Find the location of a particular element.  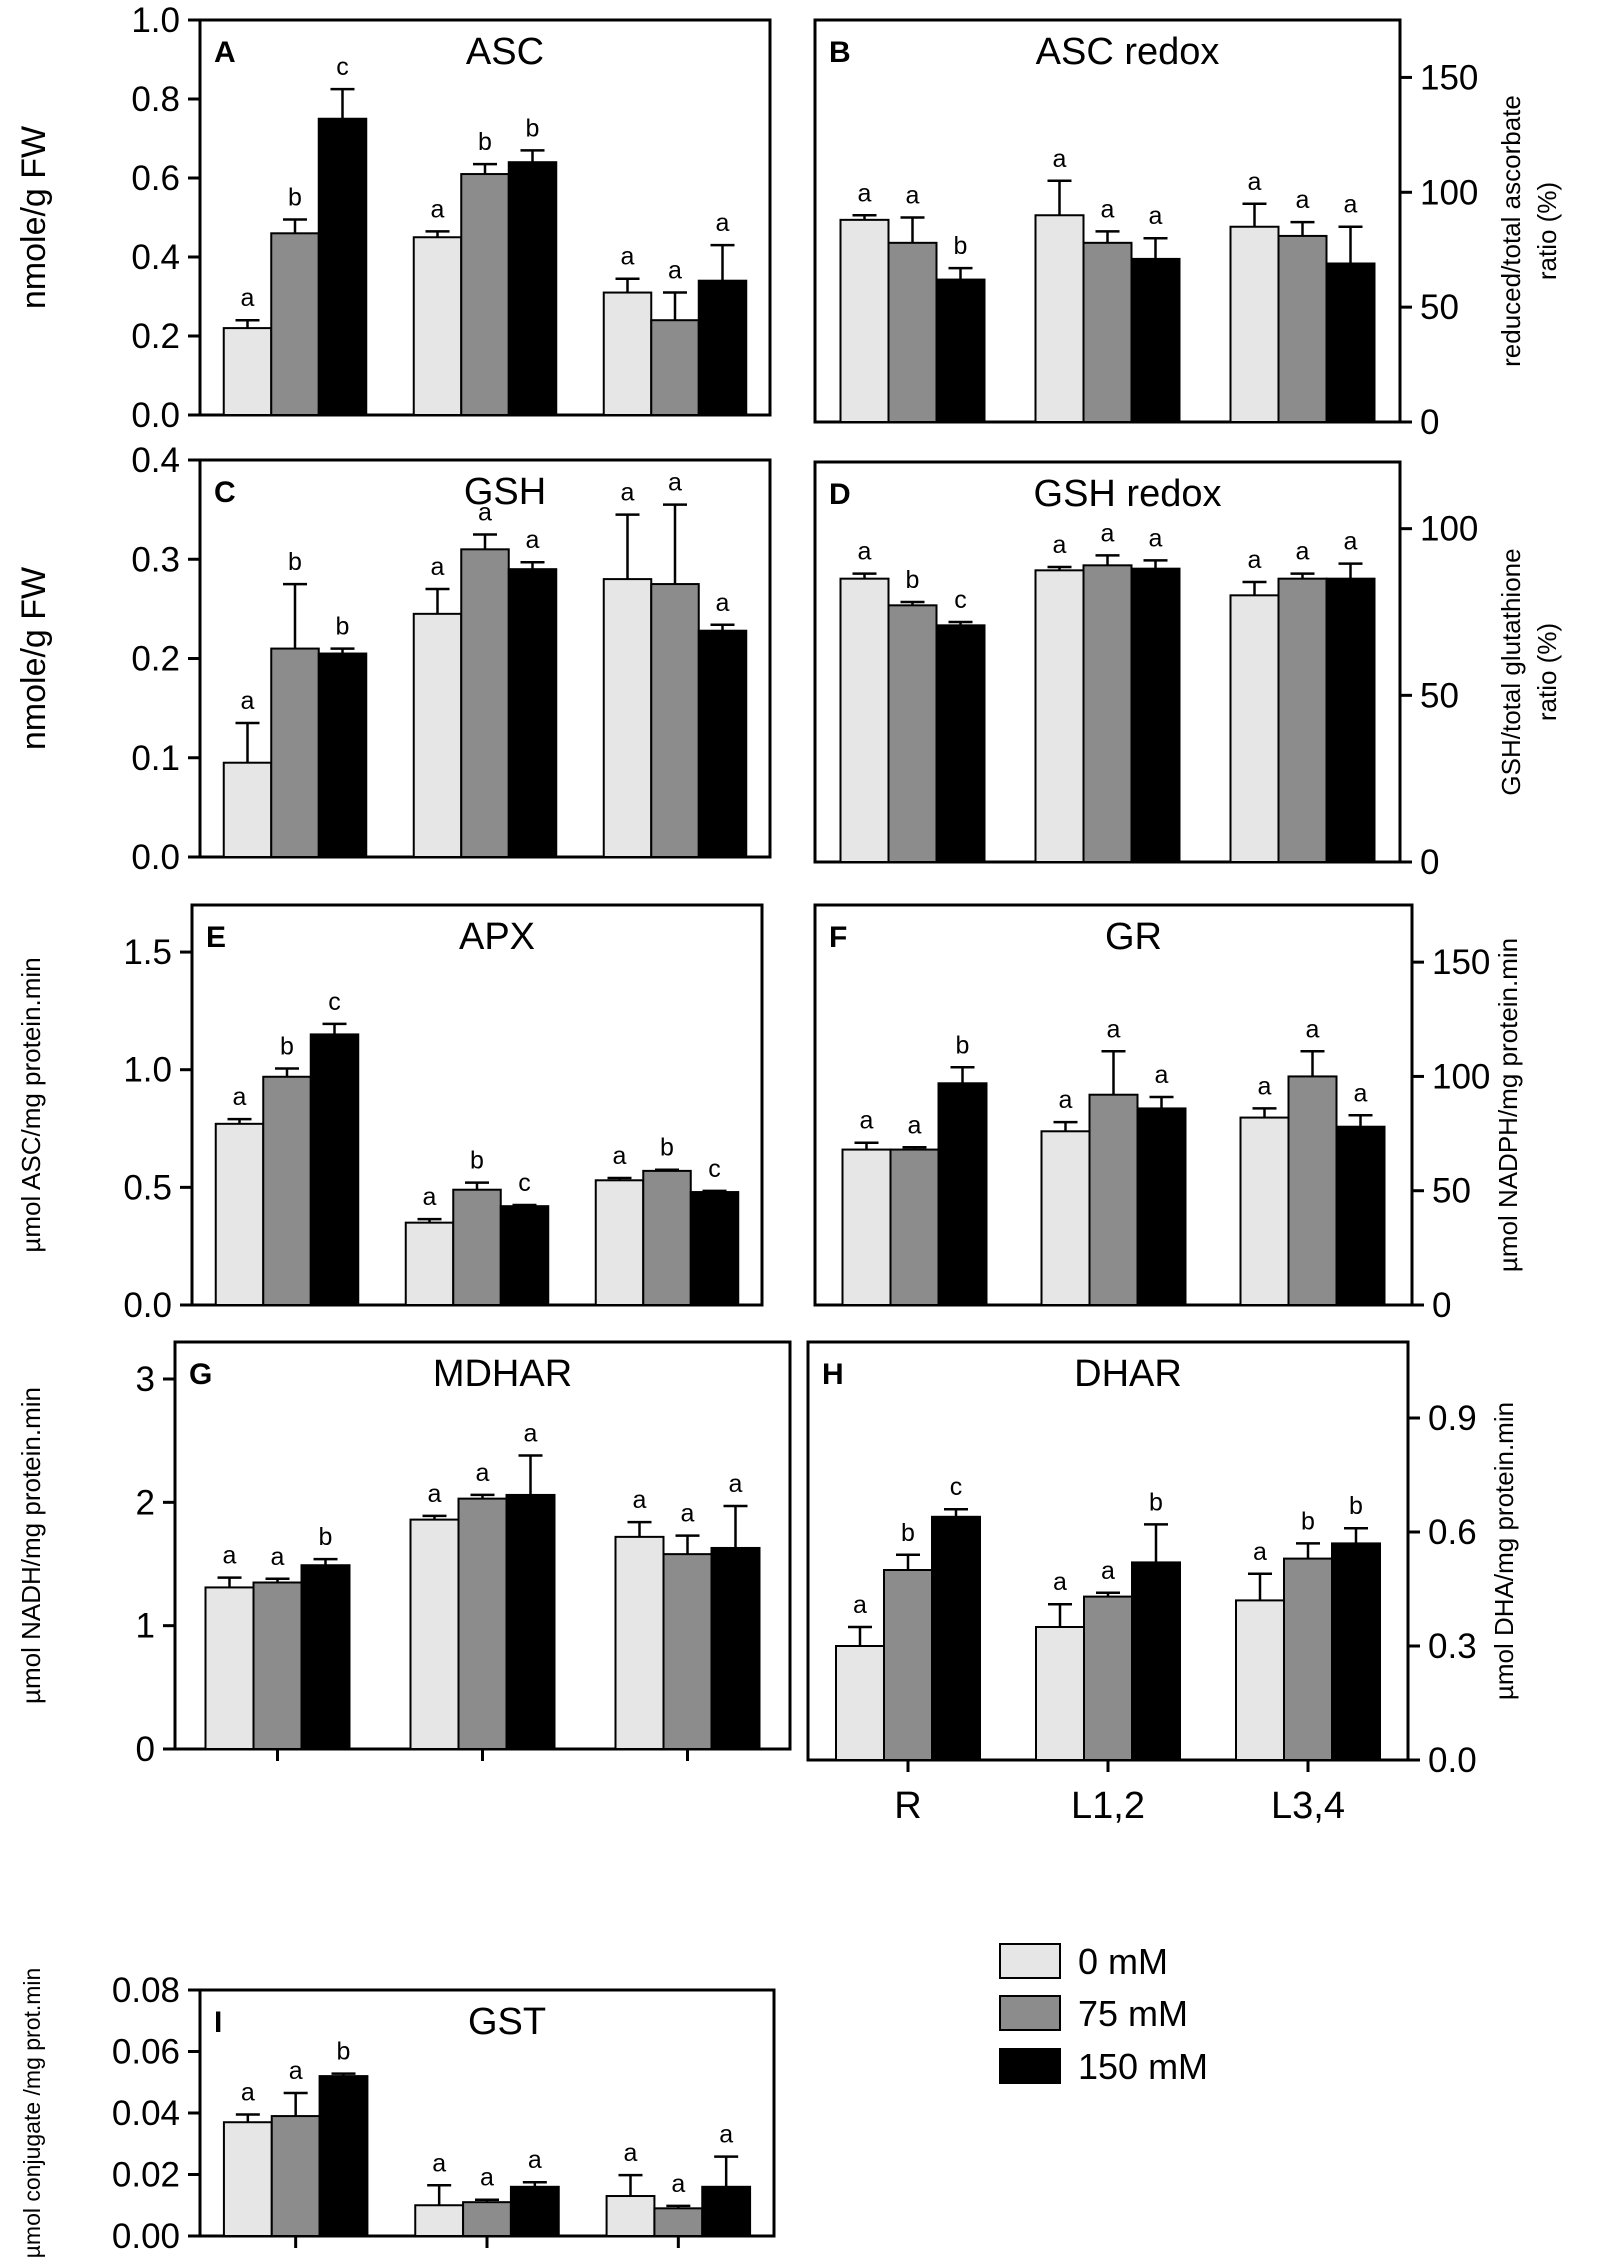

panel-g-title: MDHAR is located at coordinates (502, 1374).